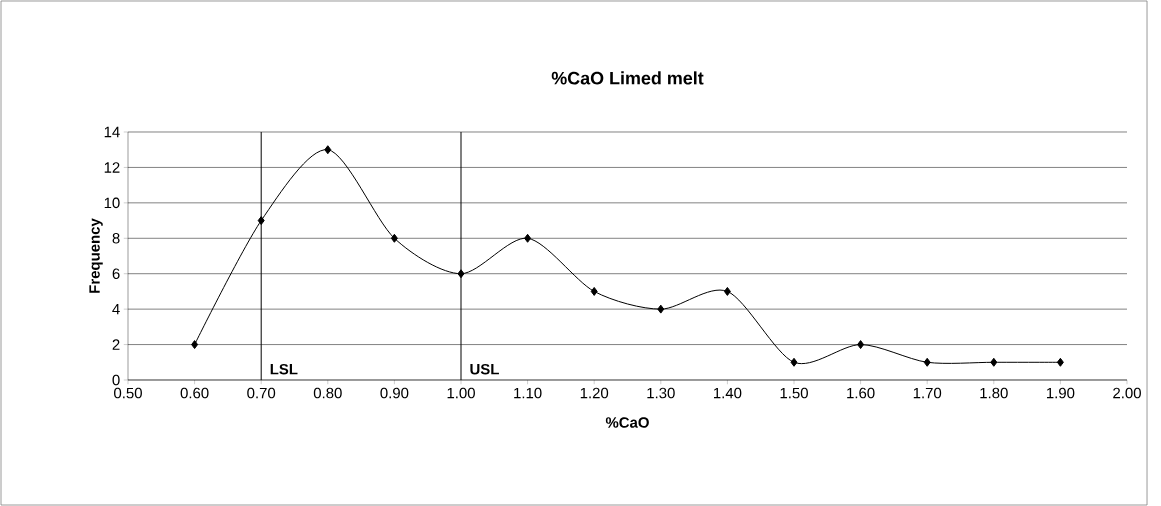 The width and height of the screenshot is (1161, 506). I want to click on x-tick-label: 2.00, so click(1127, 393).